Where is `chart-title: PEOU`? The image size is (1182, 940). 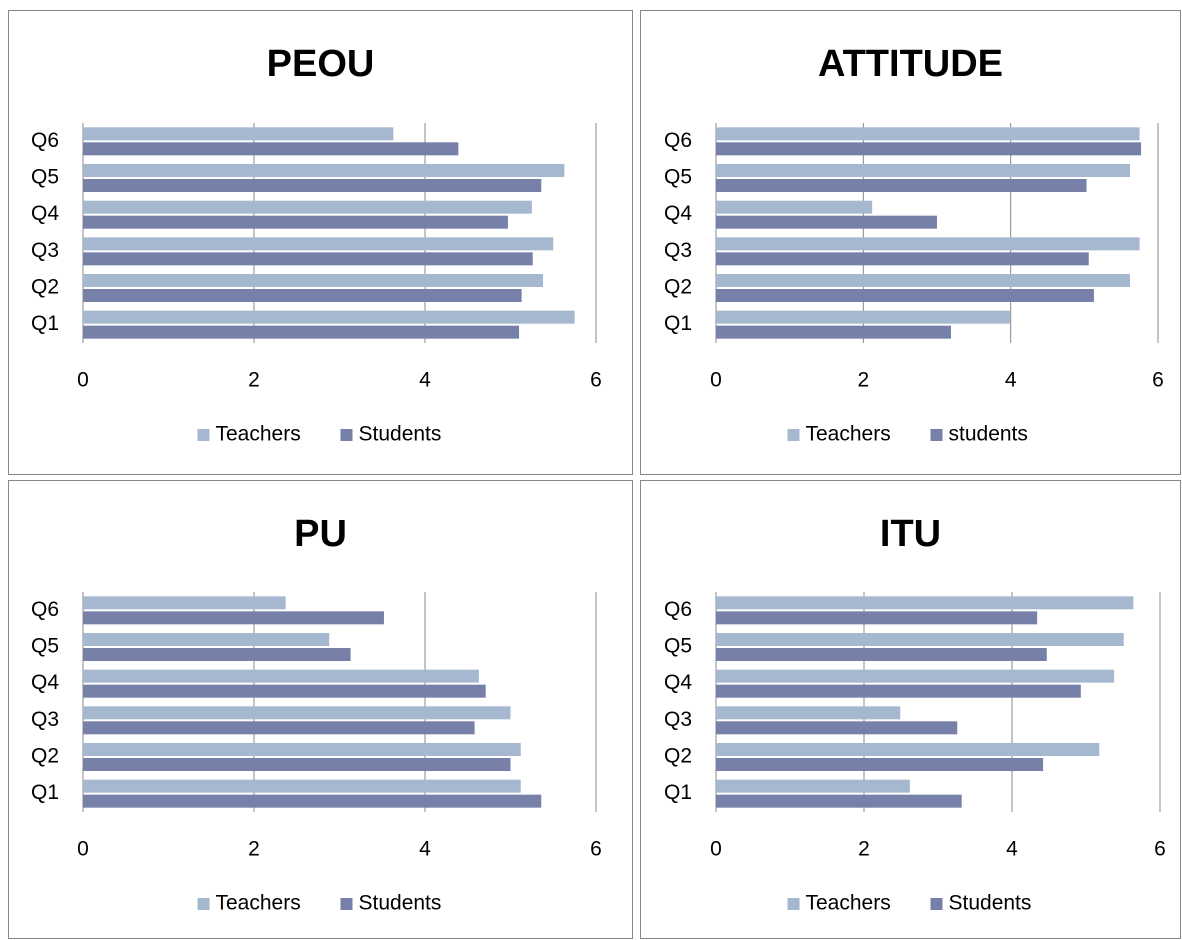 chart-title: PEOU is located at coordinates (321, 64).